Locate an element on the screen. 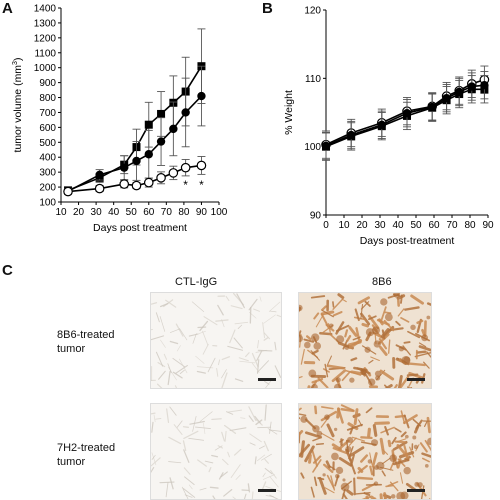 The height and width of the screenshot is (500, 500). y-tick-label: 100 is located at coordinates (312, 147).